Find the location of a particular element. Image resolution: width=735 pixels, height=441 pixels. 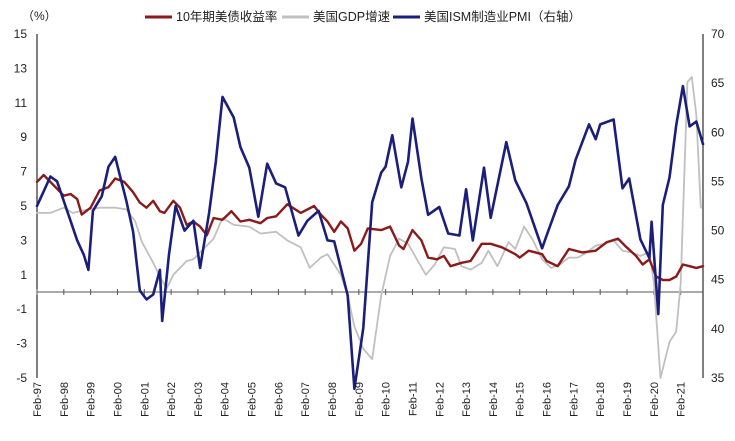

x-tick-label: Feb-09 is located at coordinates (360, 399).